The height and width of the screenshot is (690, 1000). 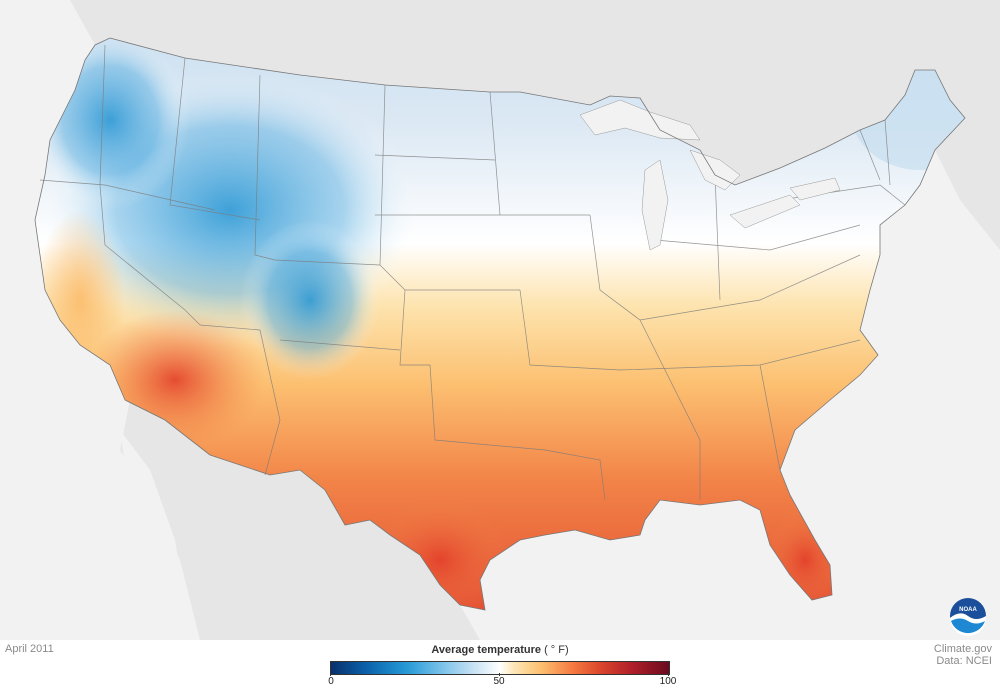 What do you see at coordinates (556, 650) in the screenshot?
I see `legend-unit: ( ° F)` at bounding box center [556, 650].